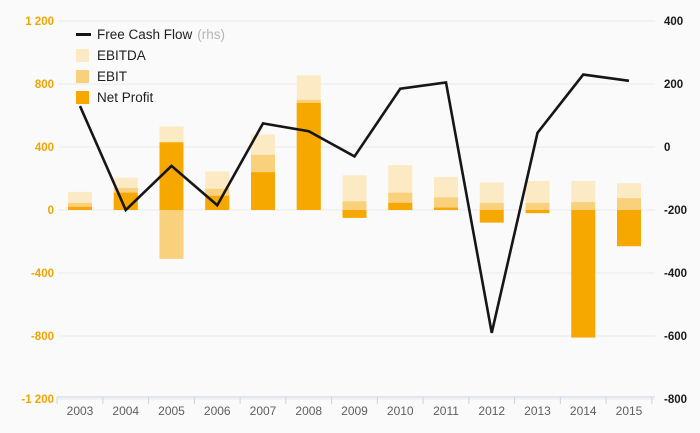 The width and height of the screenshot is (700, 433). Describe the element at coordinates (125, 411) in the screenshot. I see `x-axis-label-2004: 2004` at that location.